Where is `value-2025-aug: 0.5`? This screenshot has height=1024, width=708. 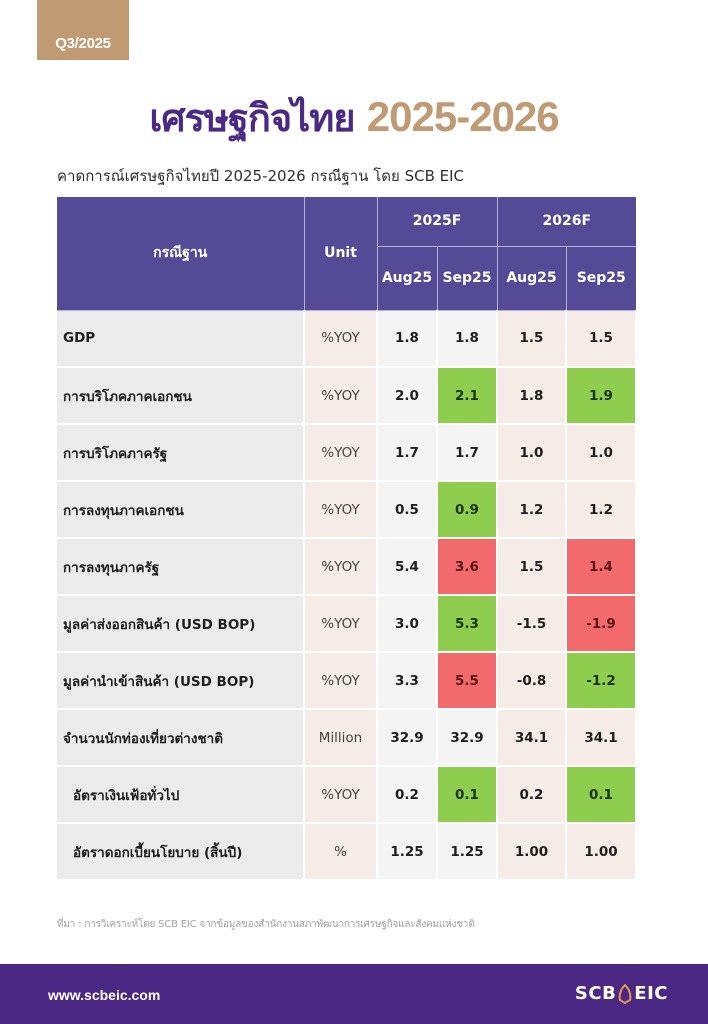
value-2025-aug: 0.5 is located at coordinates (407, 510).